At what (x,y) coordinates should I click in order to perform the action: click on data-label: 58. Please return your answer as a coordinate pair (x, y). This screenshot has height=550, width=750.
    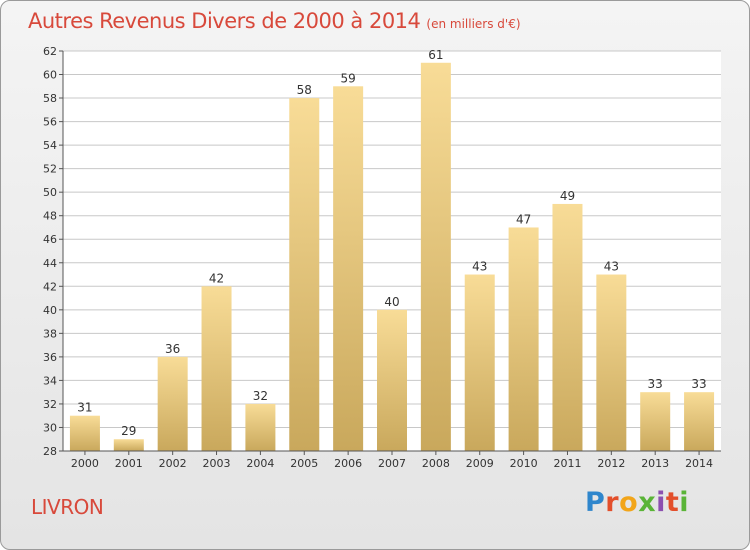
    Looking at the image, I should click on (304, 90).